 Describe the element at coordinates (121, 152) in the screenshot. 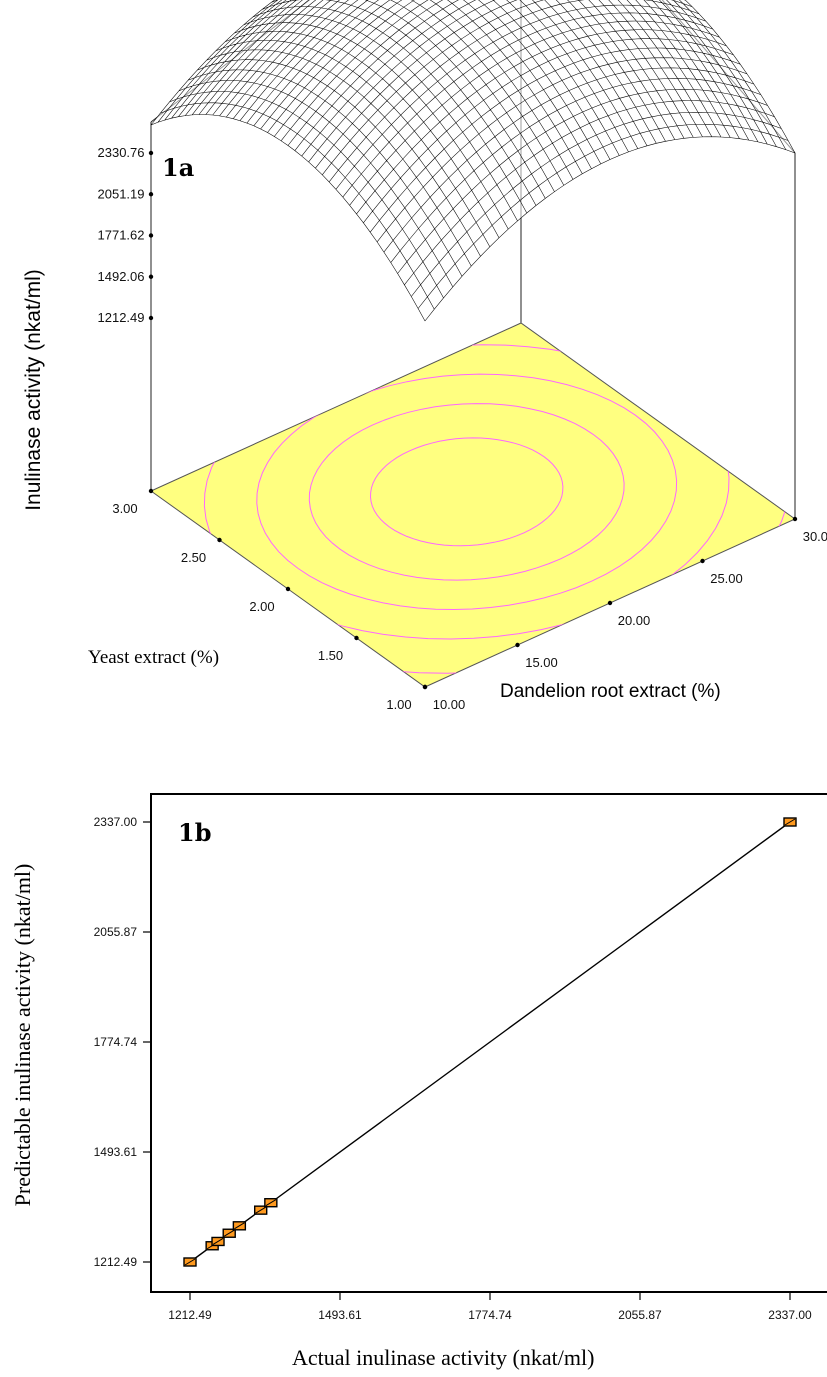

I see `z-tick-label: 2330.76` at that location.